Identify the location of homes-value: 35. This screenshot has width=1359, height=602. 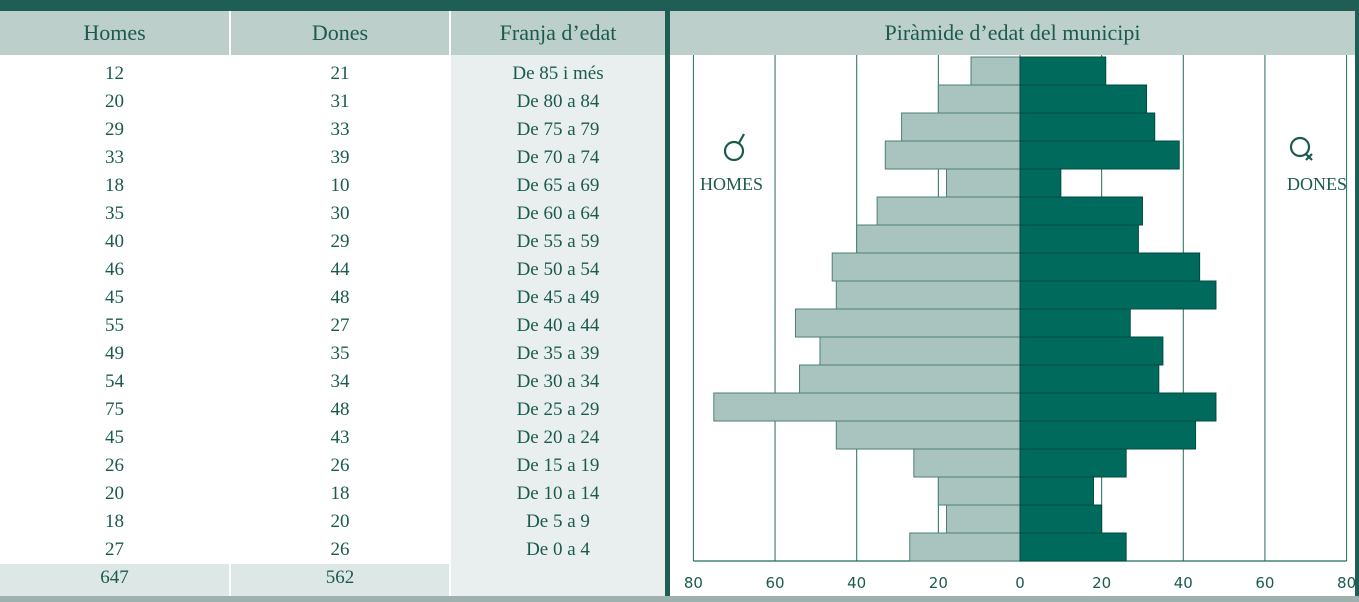
(114, 213).